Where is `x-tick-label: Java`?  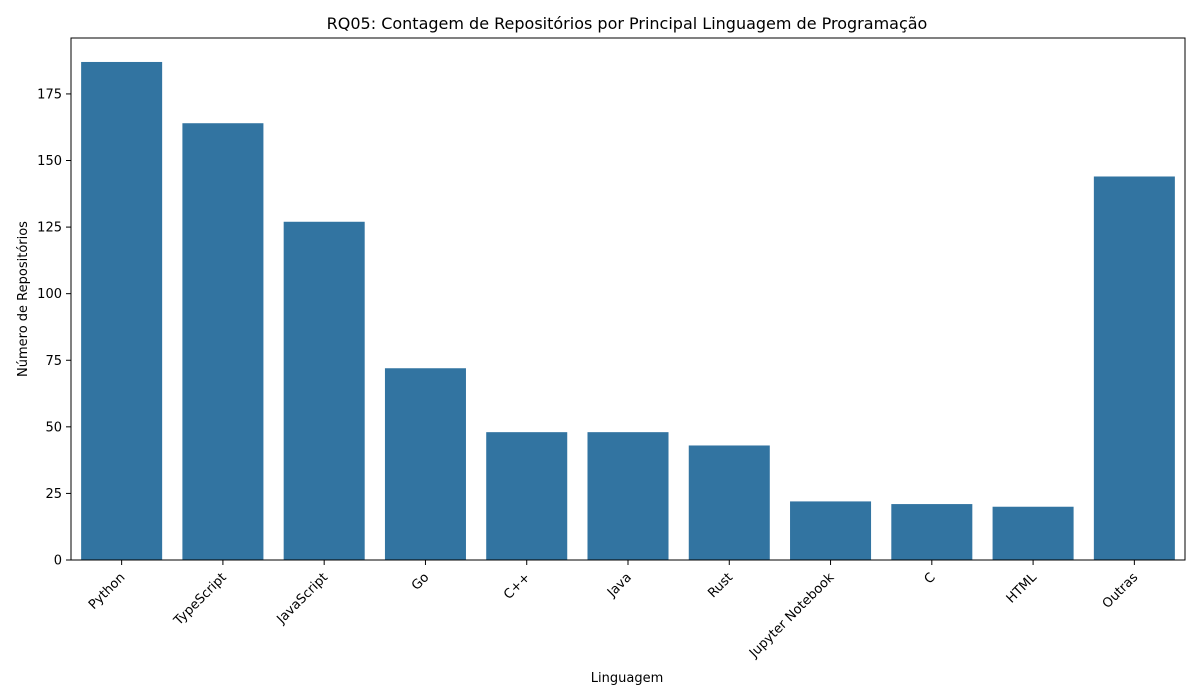
x-tick-label: Java is located at coordinates (619, 585).